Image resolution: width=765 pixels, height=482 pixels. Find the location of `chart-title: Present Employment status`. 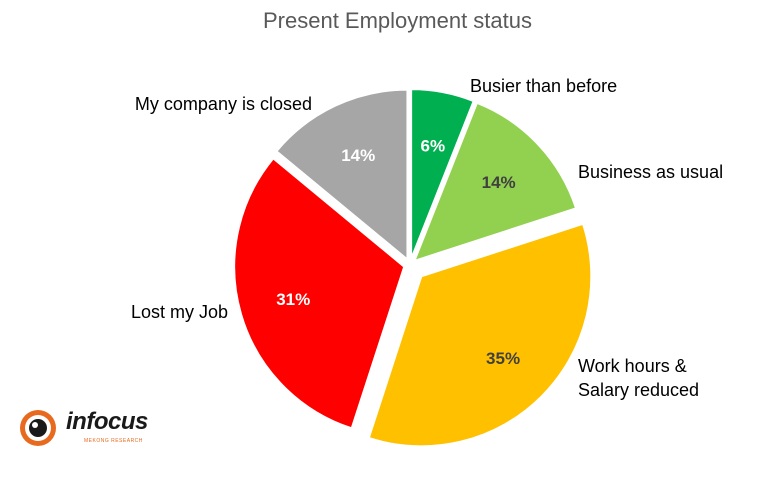

chart-title: Present Employment status is located at coordinates (397, 20).